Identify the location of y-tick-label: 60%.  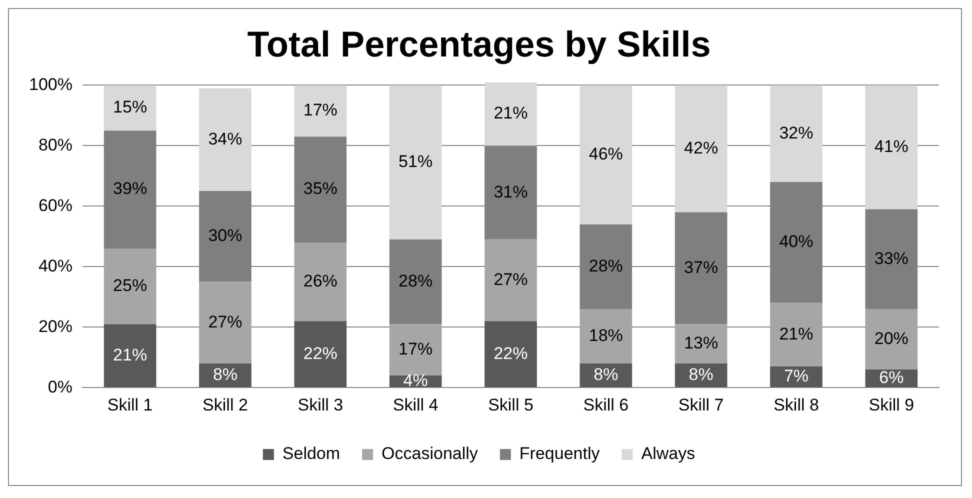
(55, 205).